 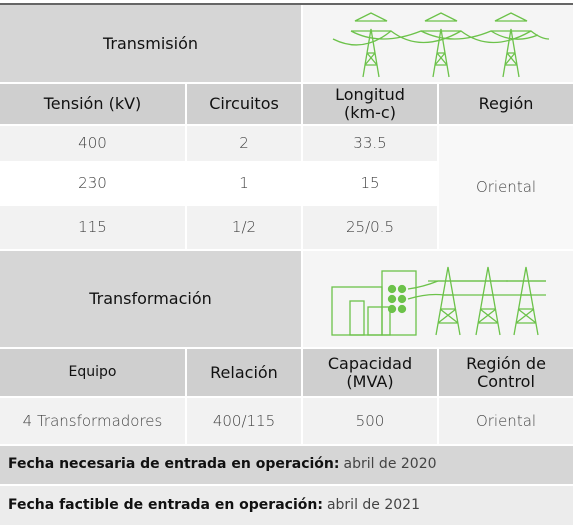 I want to click on table-cell: 15, so click(x=370, y=183).